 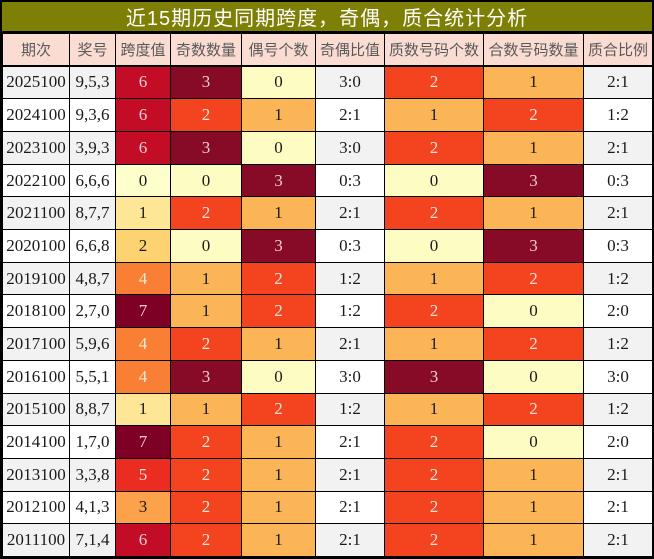 I want to click on cell-prime-count: 3, so click(x=434, y=376).